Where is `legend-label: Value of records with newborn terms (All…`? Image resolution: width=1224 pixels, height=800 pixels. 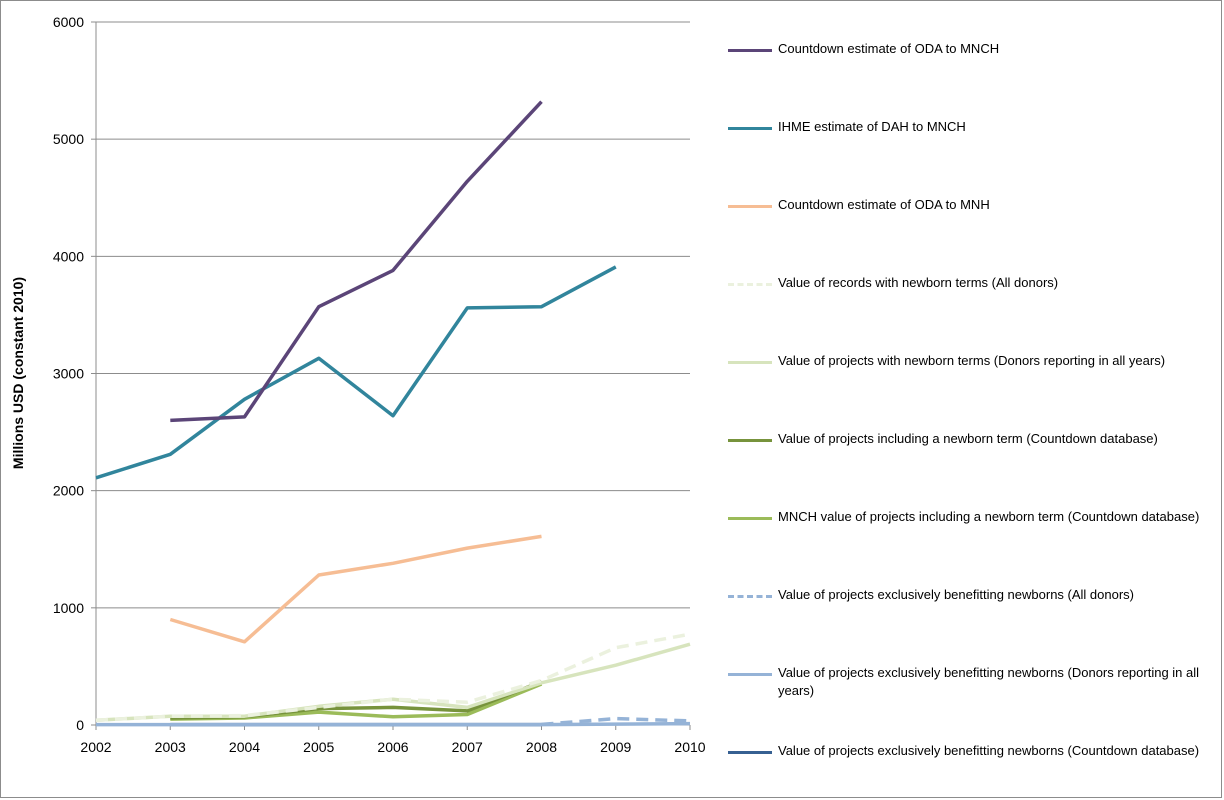
legend-label: Value of records with newborn terms (All… is located at coordinates (918, 282).